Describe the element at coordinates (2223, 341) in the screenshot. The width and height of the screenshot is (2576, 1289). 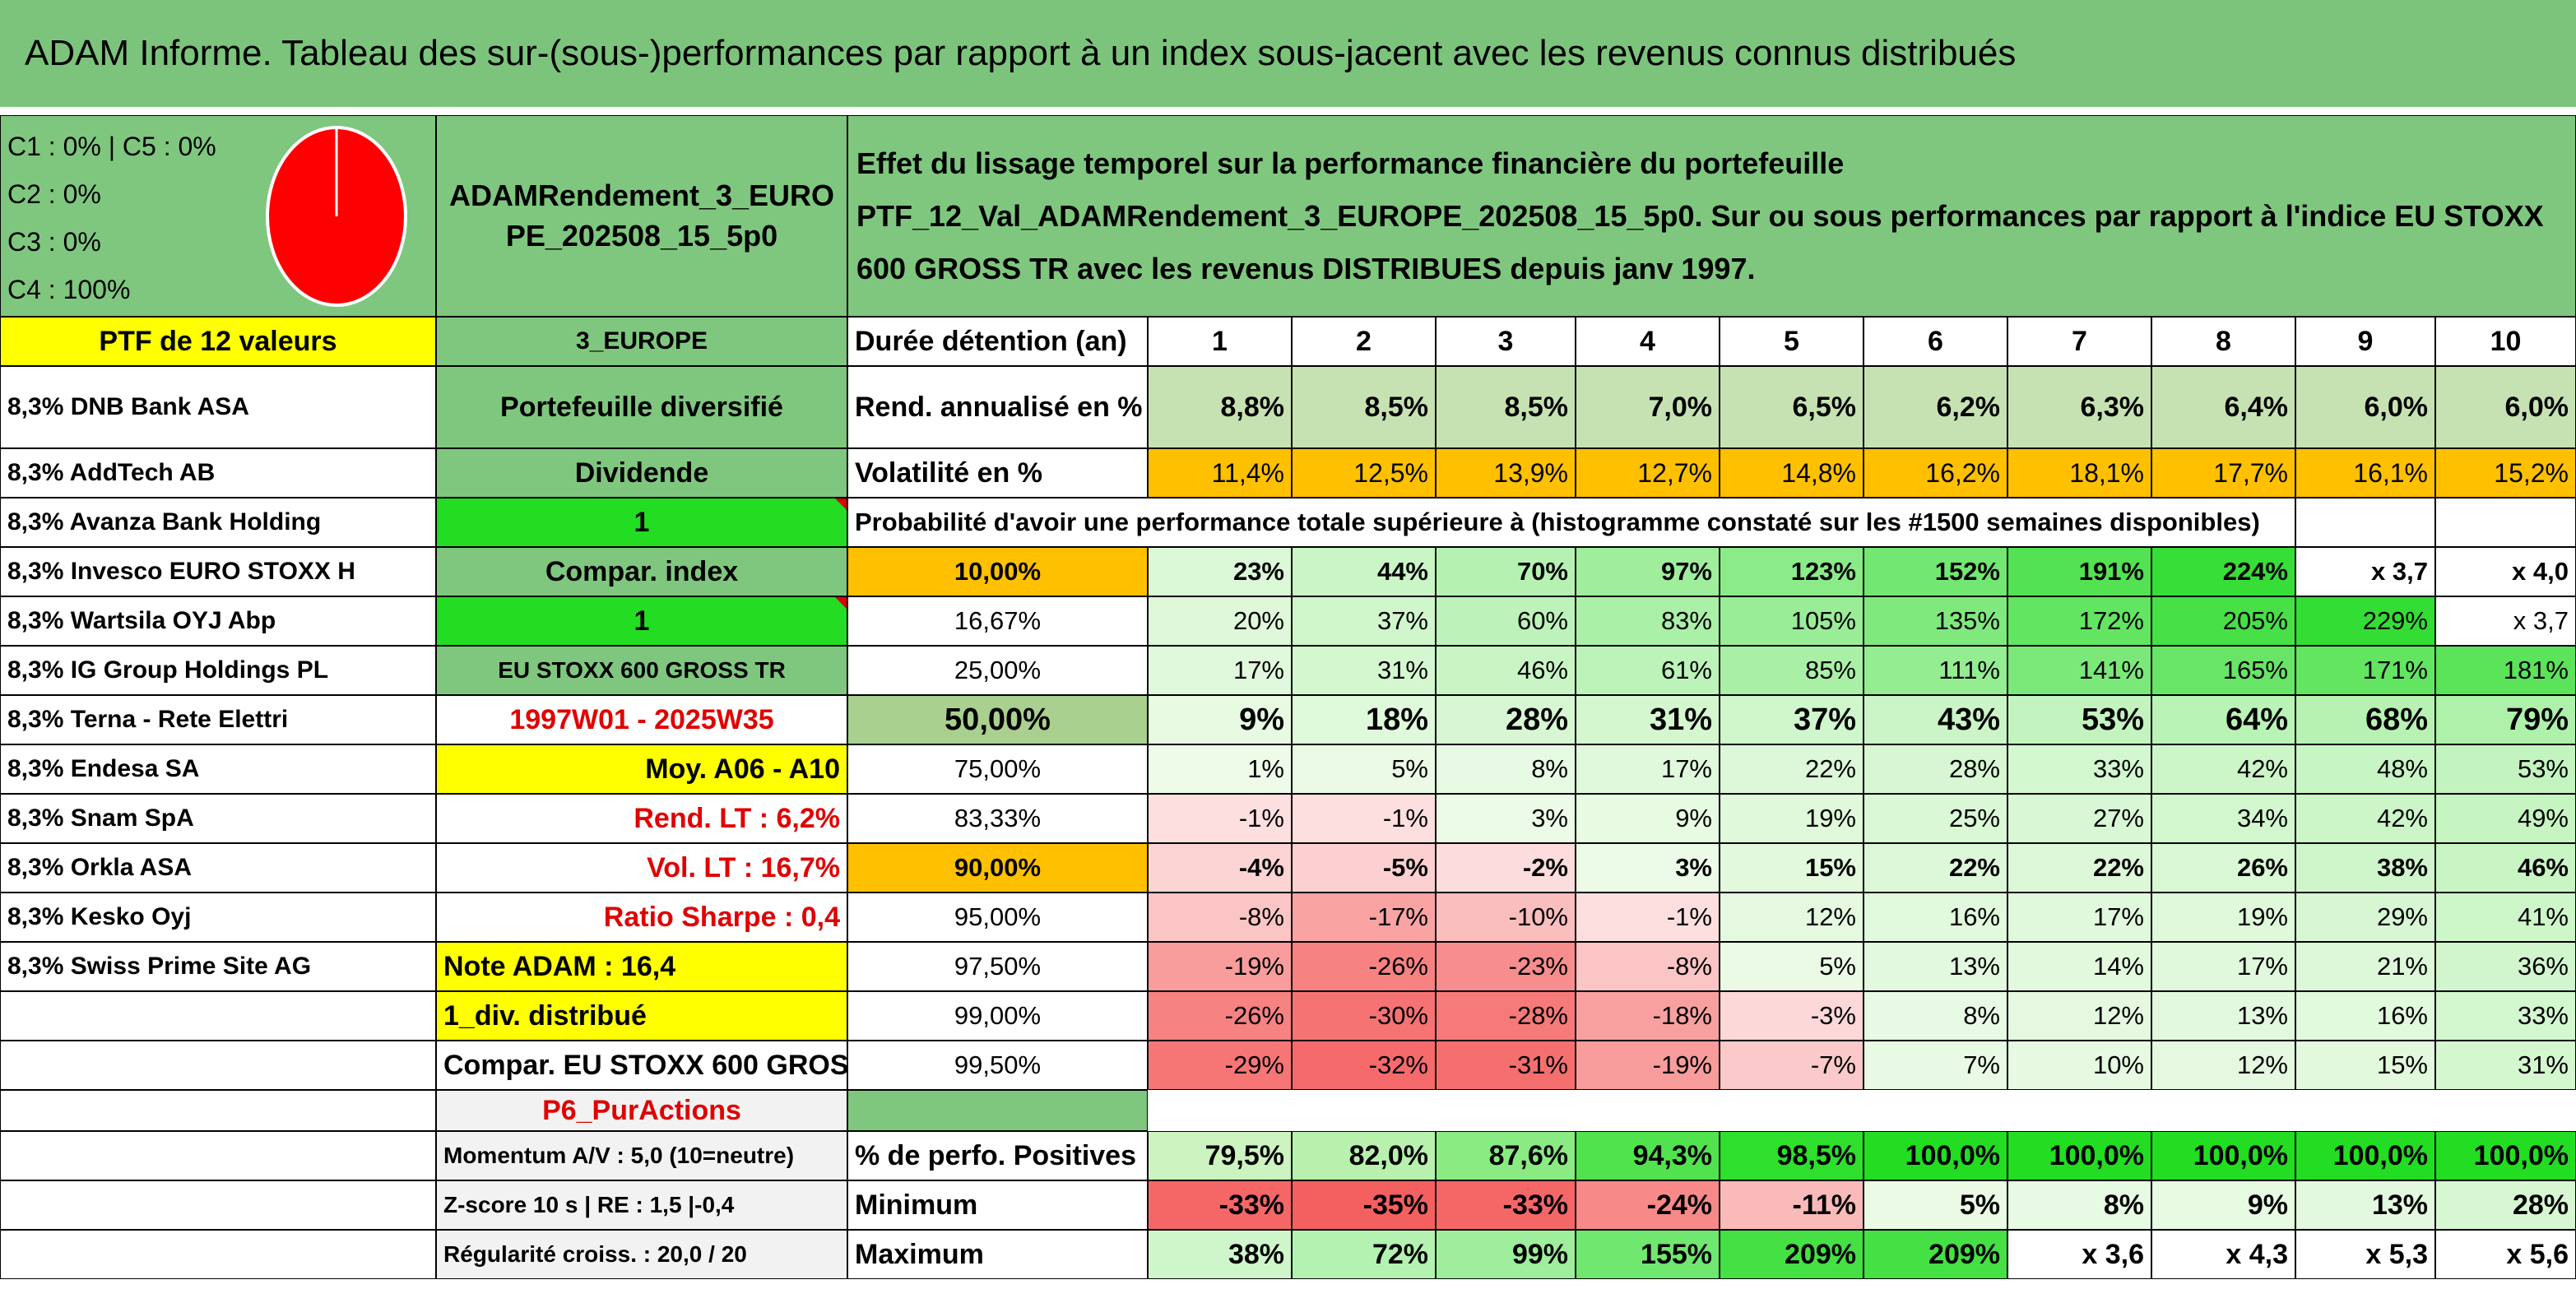
I see `year-header: 8` at that location.